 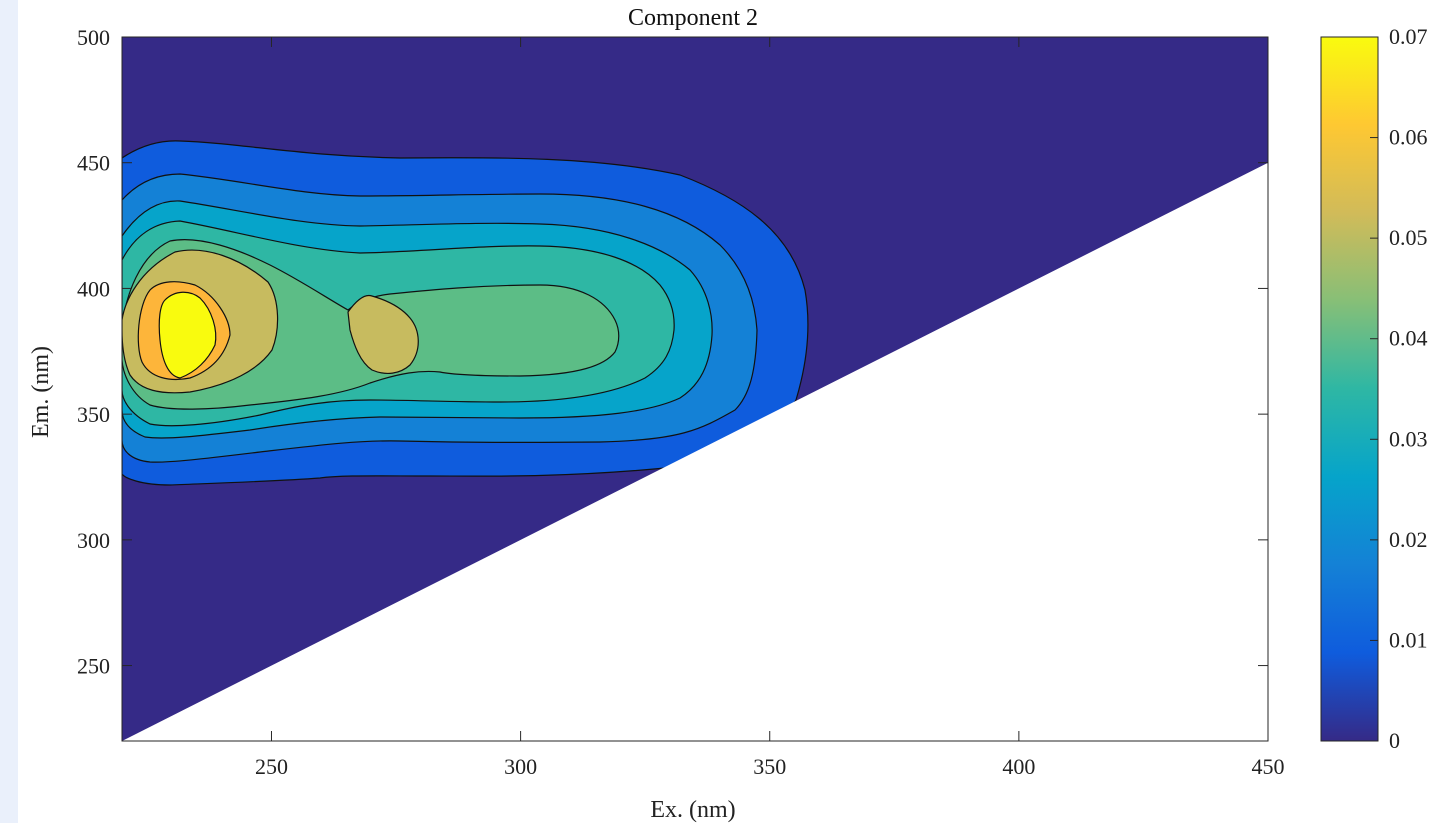 I want to click on x-tick-label: 450, so click(x=1268, y=766).